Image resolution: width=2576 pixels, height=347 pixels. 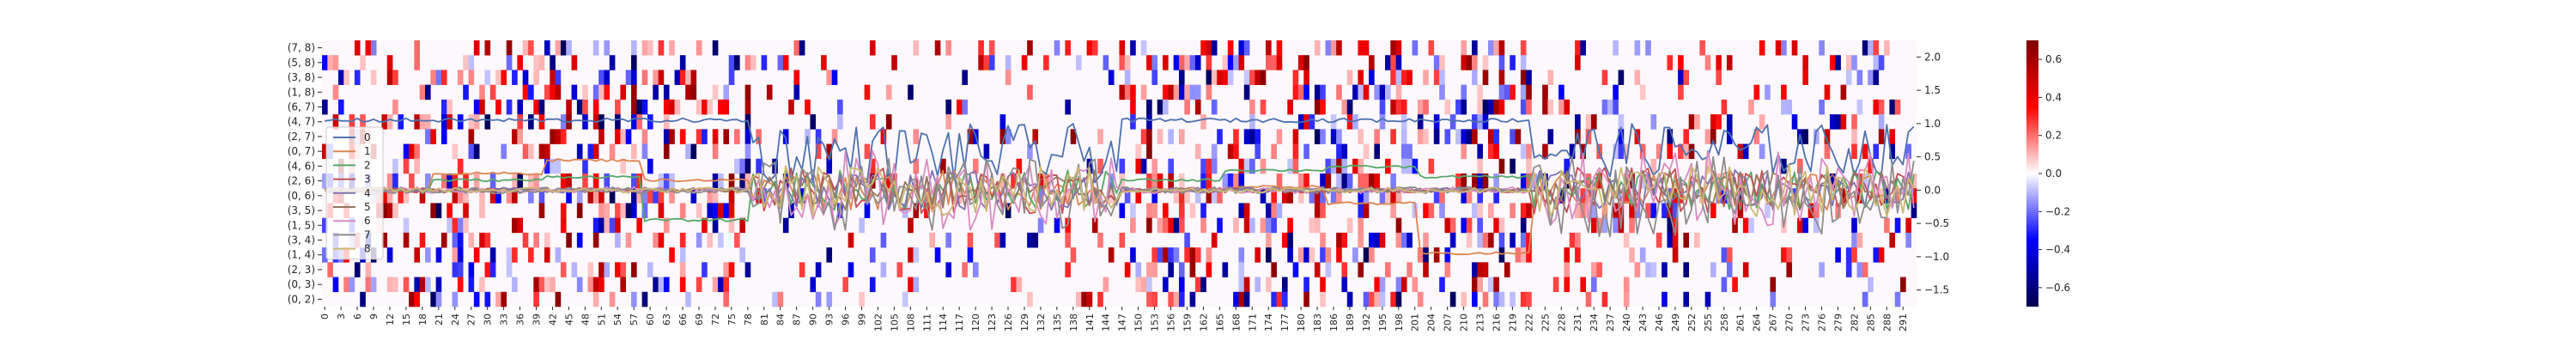 I want to click on x-tick-label: 72, so click(x=715, y=320).